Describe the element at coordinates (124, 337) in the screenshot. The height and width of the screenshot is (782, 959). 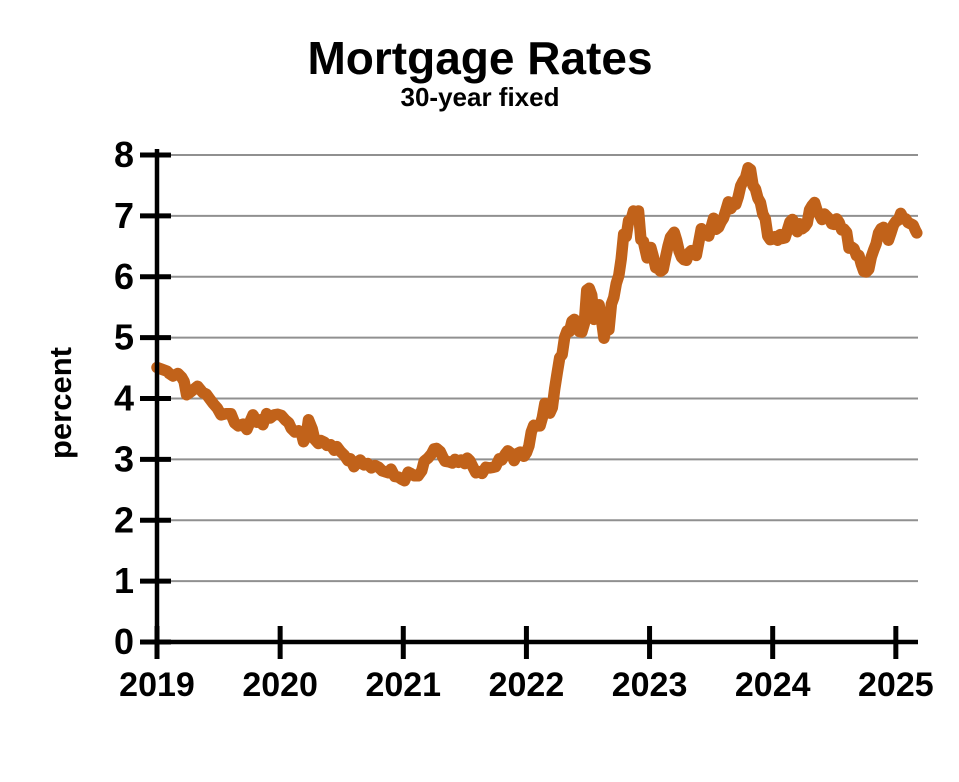
I see `y-tick-label: 5` at that location.